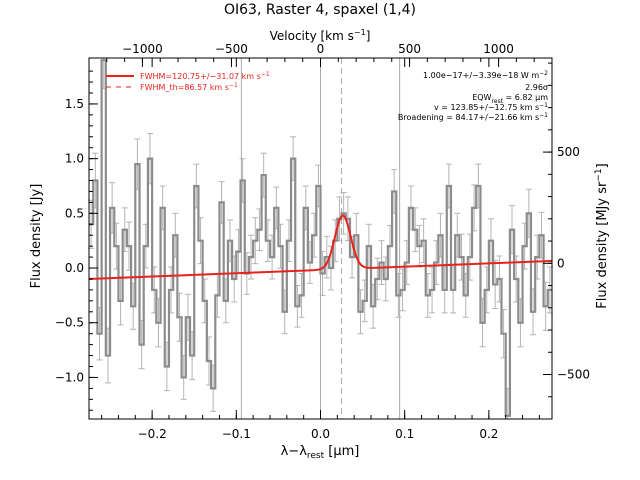 This screenshot has width=640, height=480. Describe the element at coordinates (321, 49) in the screenshot. I see `velocity-tick-label: 0` at that location.